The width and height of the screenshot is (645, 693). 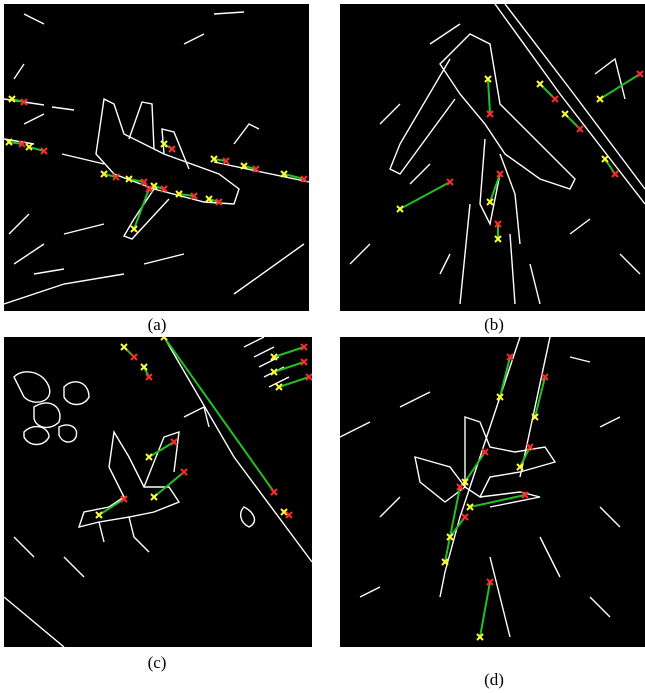 What do you see at coordinates (494, 324) in the screenshot?
I see `caption-b: (b)` at bounding box center [494, 324].